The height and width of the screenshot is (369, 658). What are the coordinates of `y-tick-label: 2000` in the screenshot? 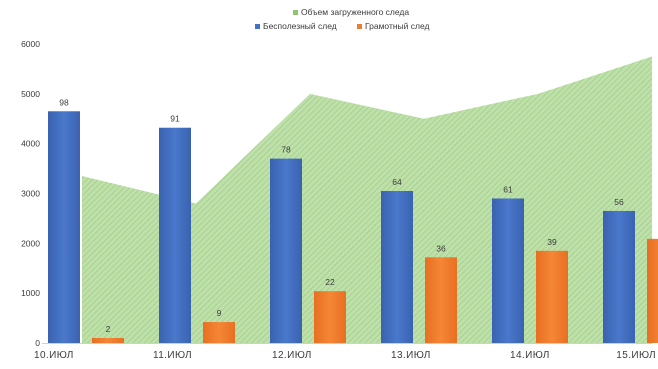 It's located at (30, 243).